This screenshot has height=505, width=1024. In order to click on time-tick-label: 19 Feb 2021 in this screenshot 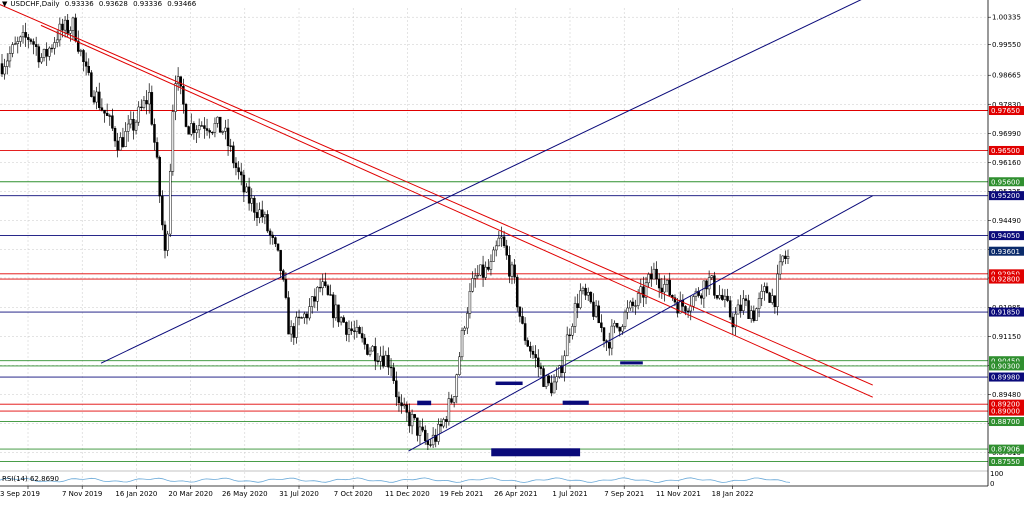, I will do `click(462, 494)`.